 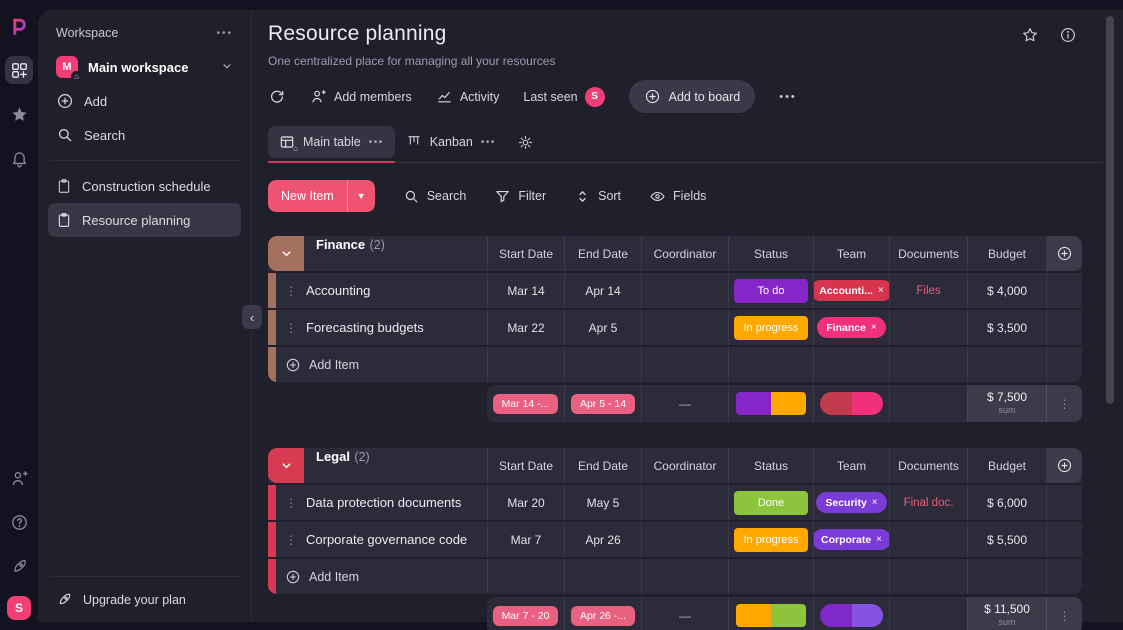 I want to click on document-link: Final doc., so click(x=928, y=502).